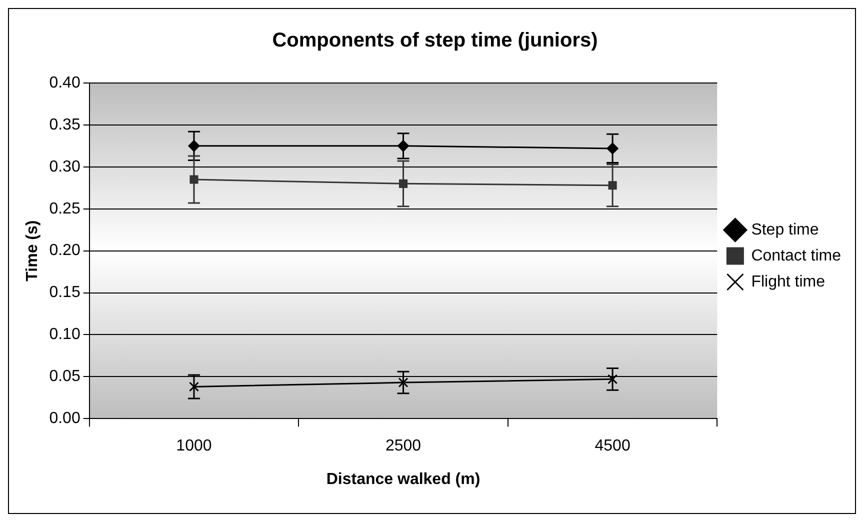 Image resolution: width=864 pixels, height=522 pixels. Describe the element at coordinates (403, 479) in the screenshot. I see `x-axis-title: Distance walked (m)` at that location.